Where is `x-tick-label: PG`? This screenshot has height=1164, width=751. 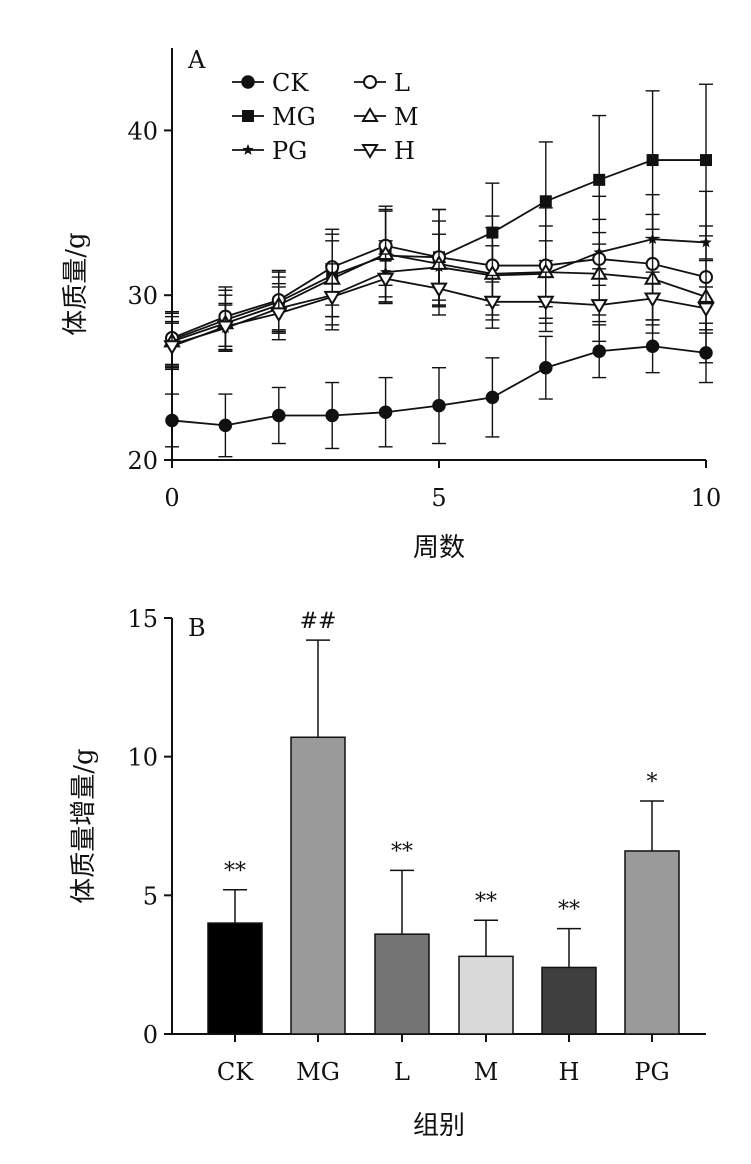
x-tick-label: PG is located at coordinates (651, 1072).